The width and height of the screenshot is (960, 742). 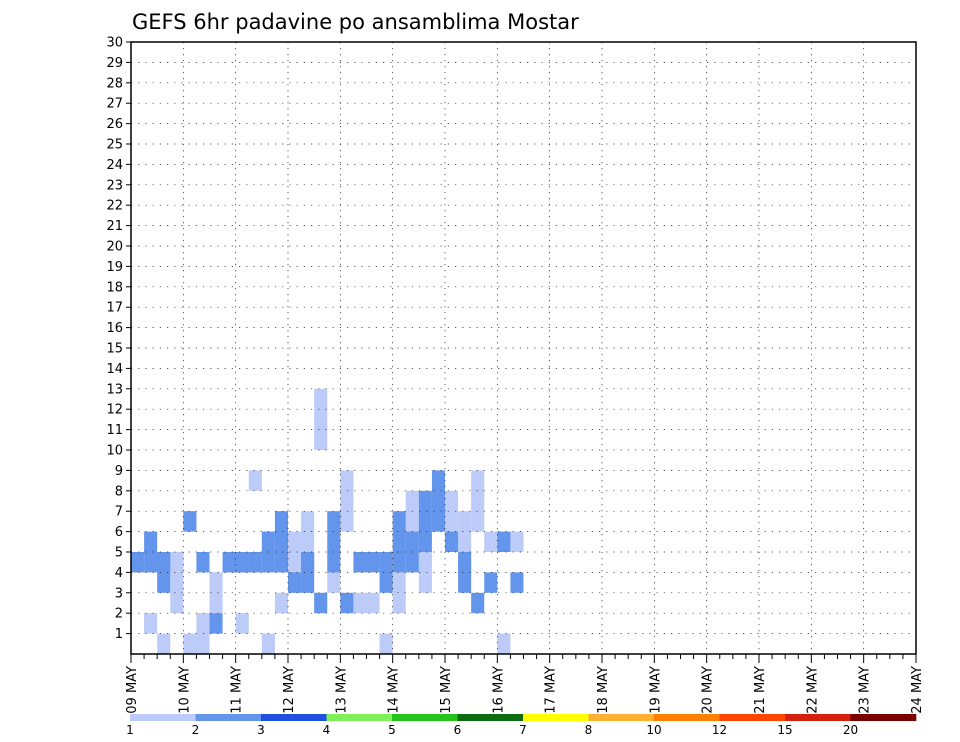 I want to click on y-tick-label: 18, so click(x=114, y=287).